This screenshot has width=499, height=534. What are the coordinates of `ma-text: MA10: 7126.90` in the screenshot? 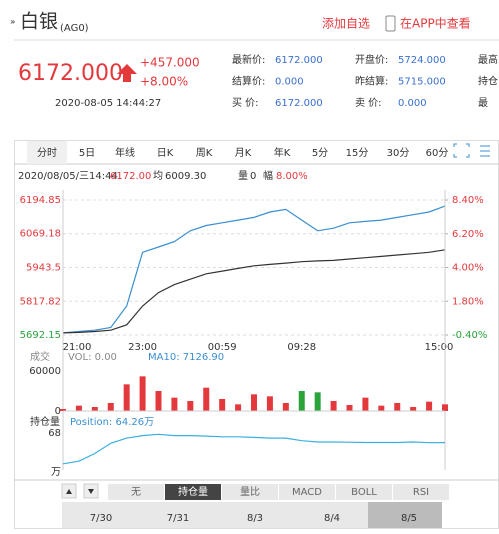 It's located at (186, 357).